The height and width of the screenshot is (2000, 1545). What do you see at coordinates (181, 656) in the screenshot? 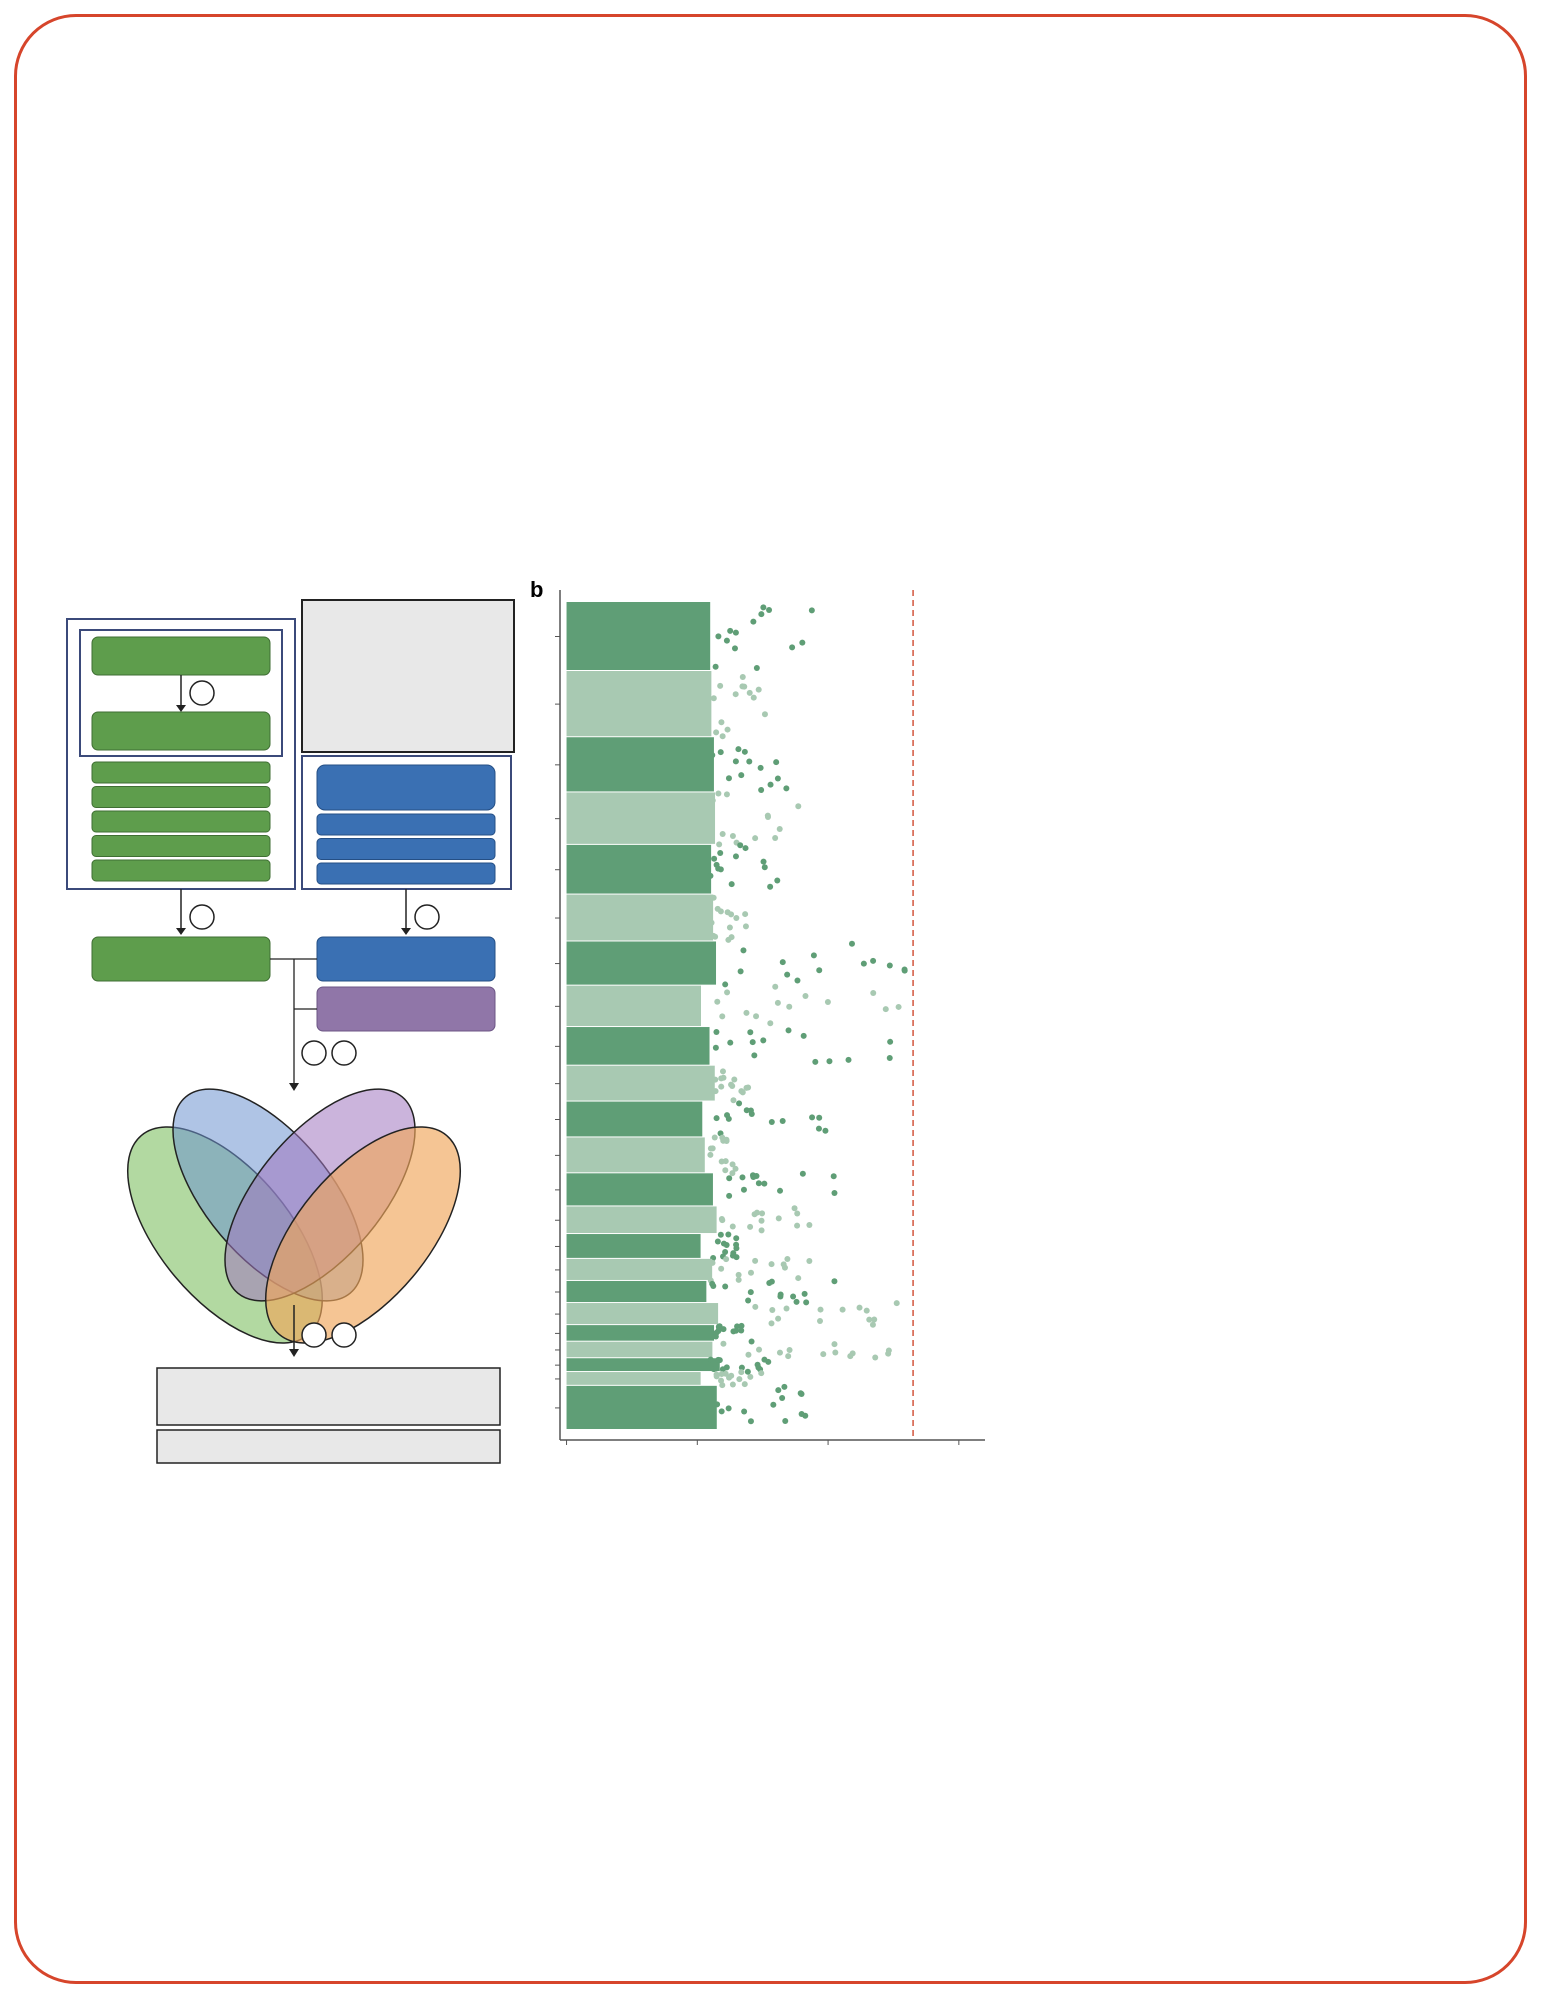
I see `csp572-box` at bounding box center [181, 656].